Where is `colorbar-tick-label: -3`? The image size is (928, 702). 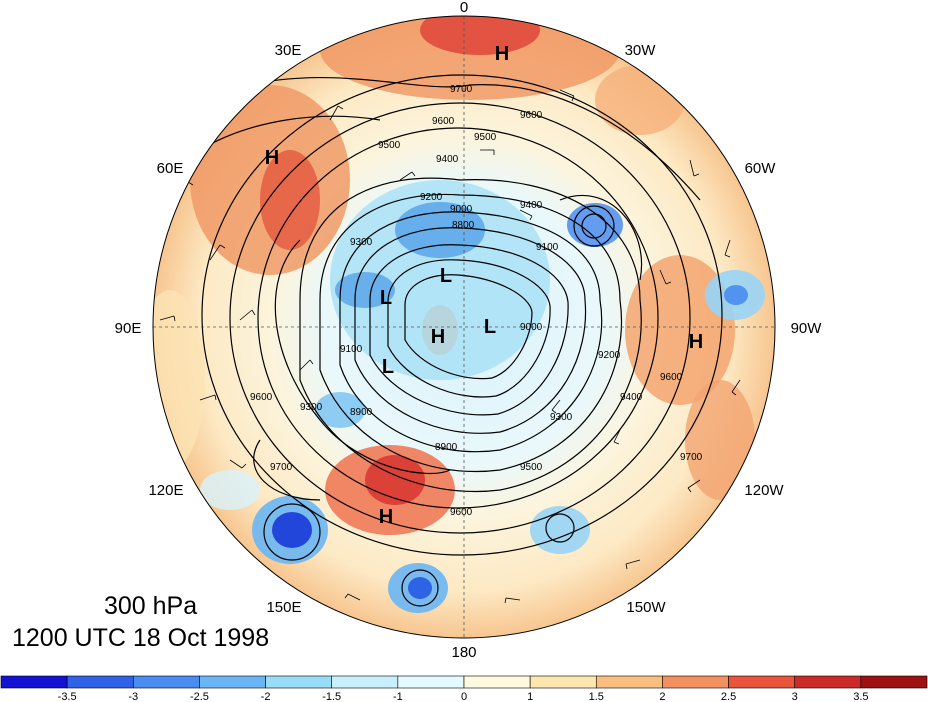
colorbar-tick-label: -3 is located at coordinates (133, 696).